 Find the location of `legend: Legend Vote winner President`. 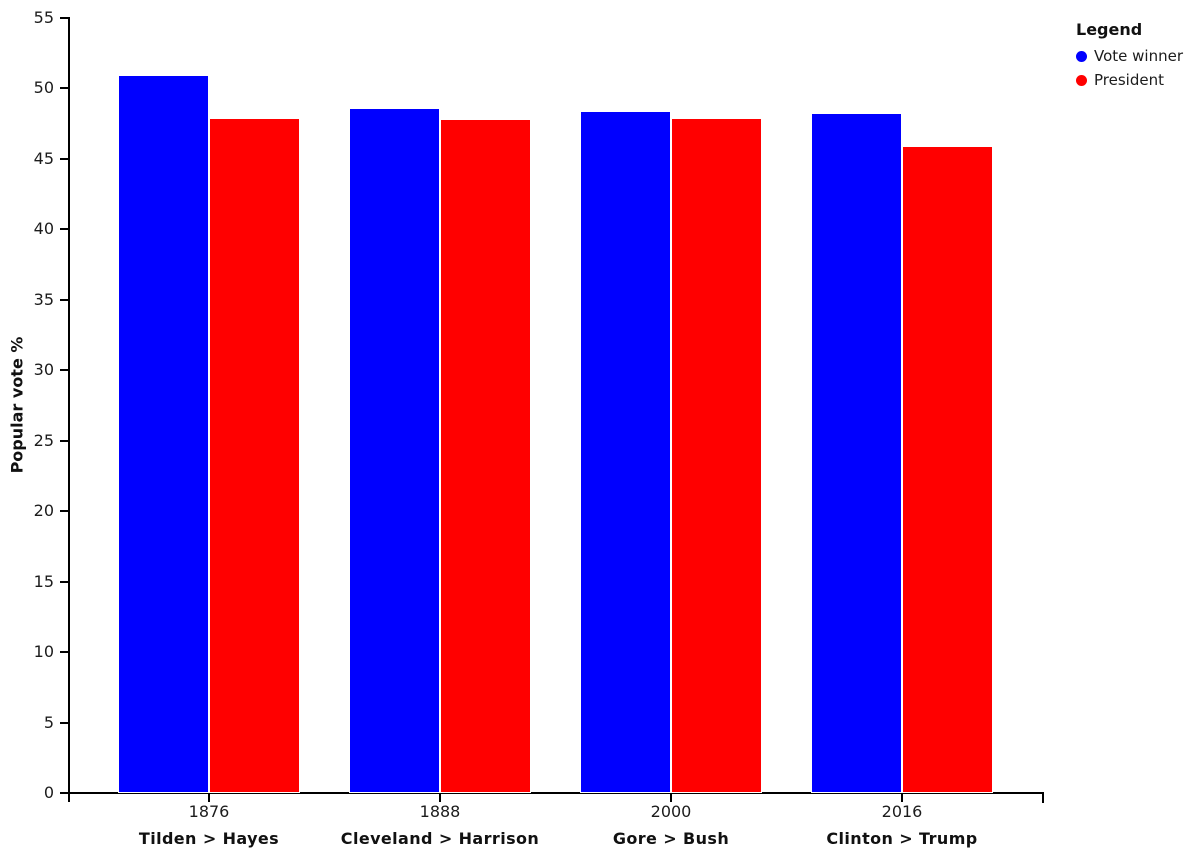

legend: Legend Vote winner President is located at coordinates (1138, 56).